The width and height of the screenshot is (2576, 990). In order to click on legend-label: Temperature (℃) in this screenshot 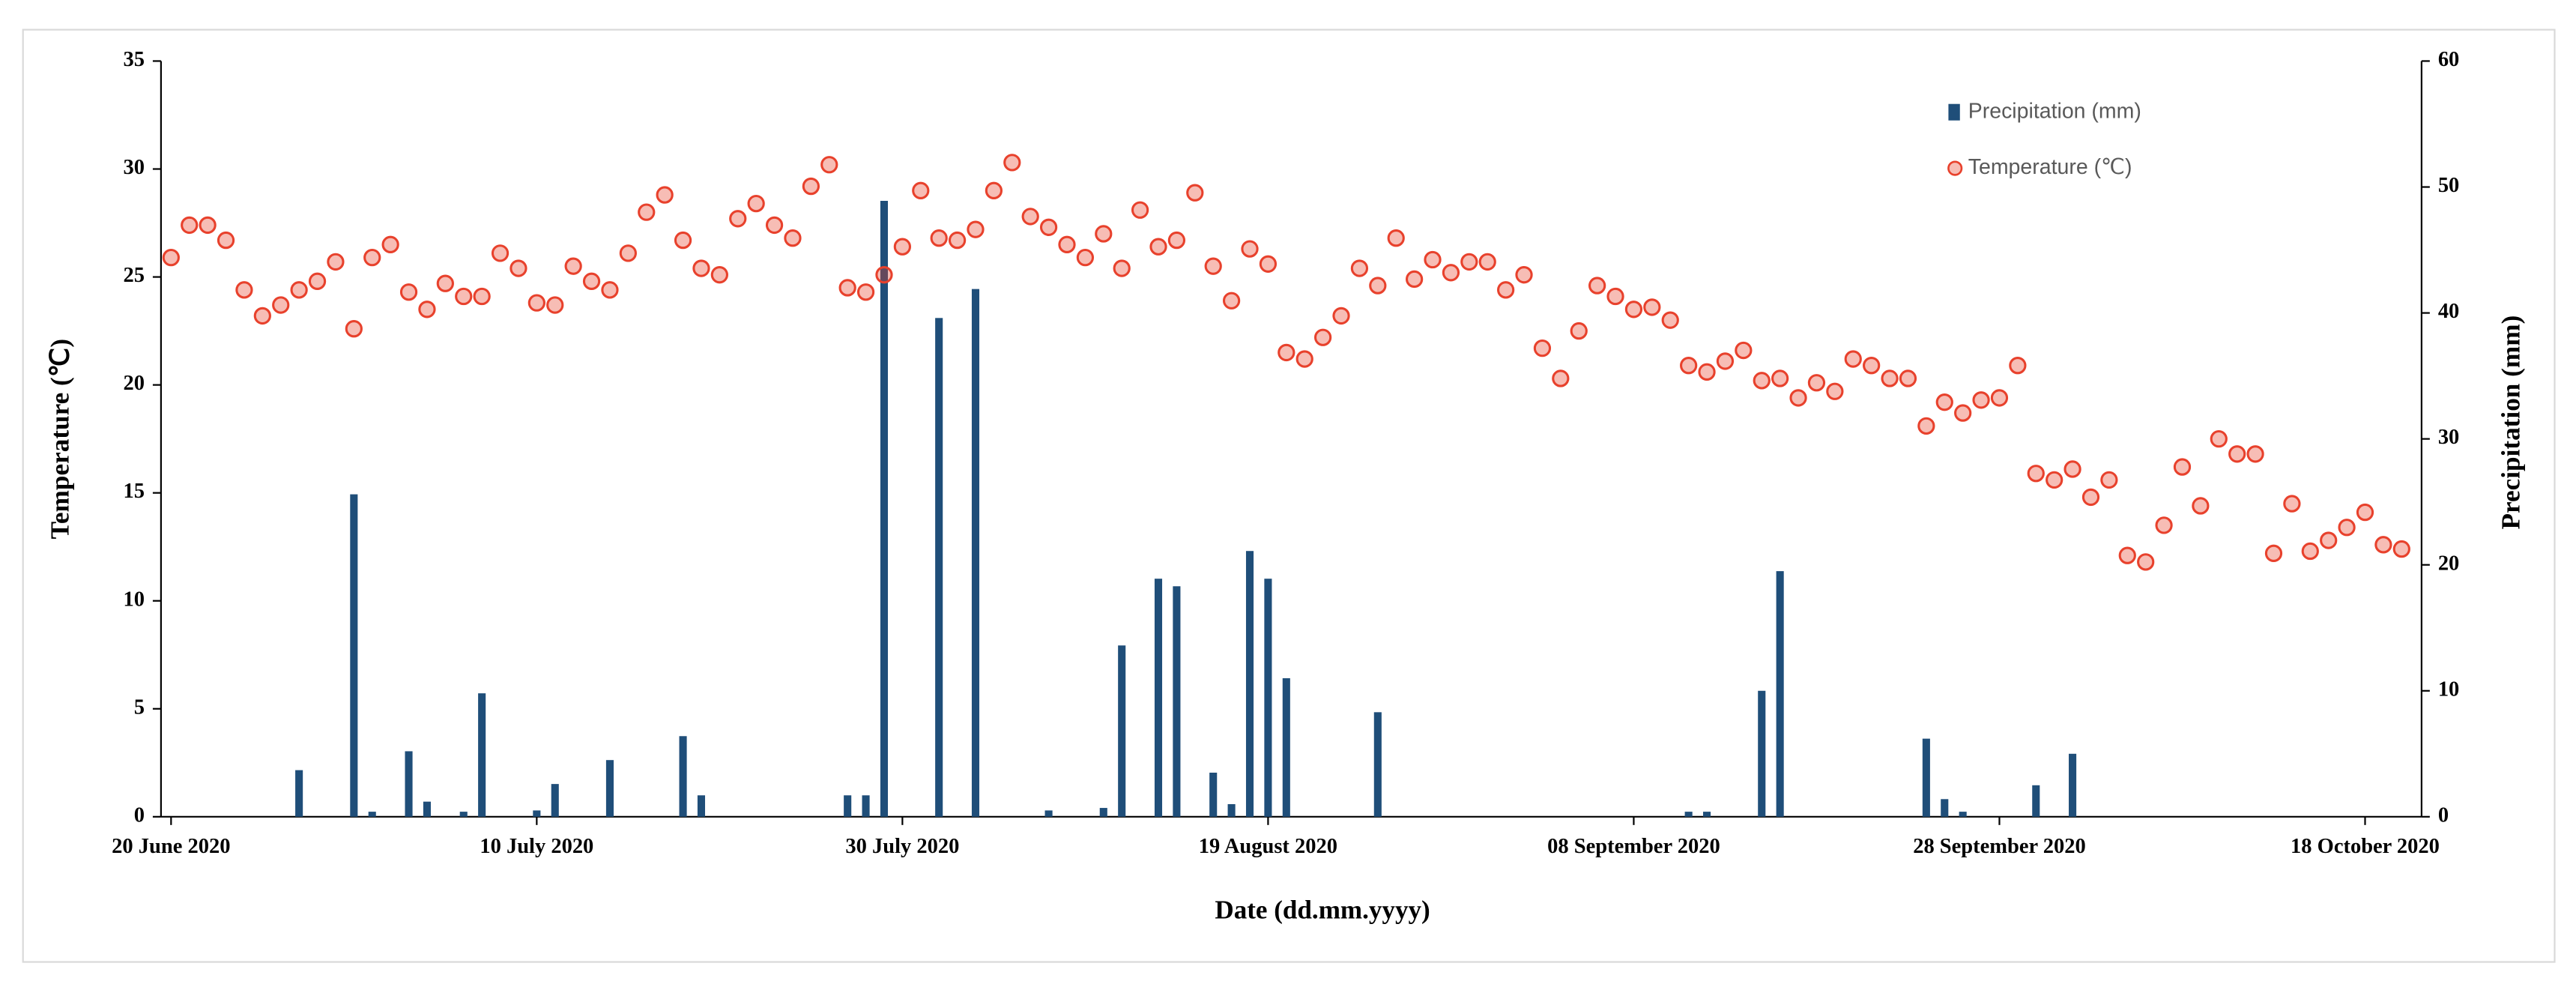, I will do `click(2050, 167)`.